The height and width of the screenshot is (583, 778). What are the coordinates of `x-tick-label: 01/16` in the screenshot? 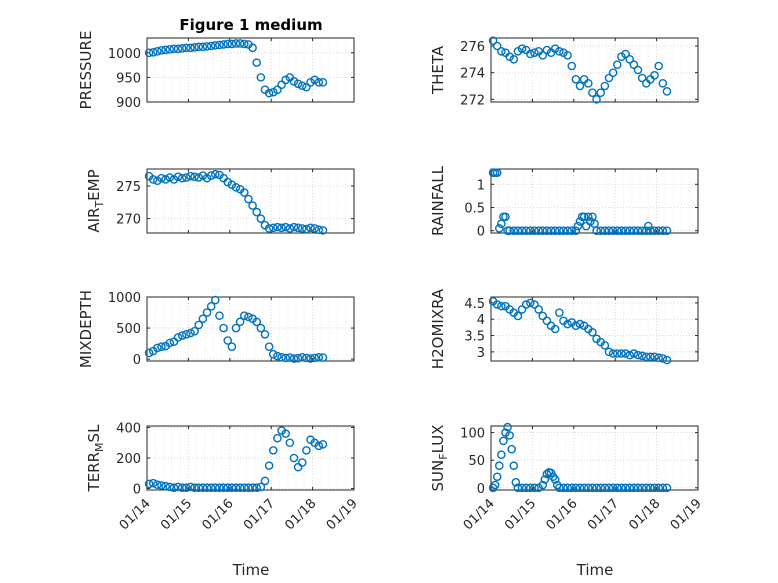 It's located at (562, 514).